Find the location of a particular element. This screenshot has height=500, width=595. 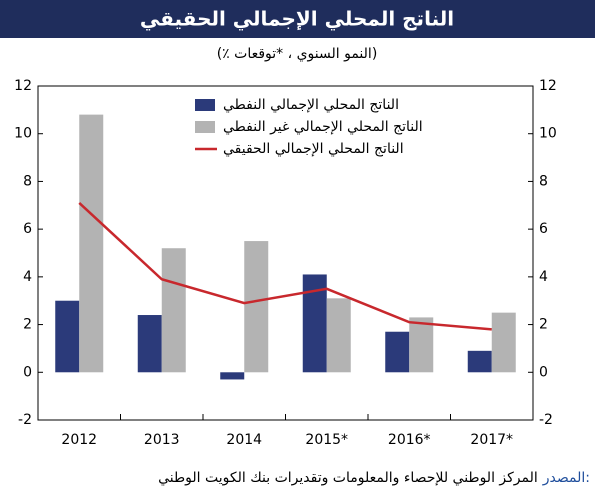

y-tick-label: 2 is located at coordinates (27, 325).